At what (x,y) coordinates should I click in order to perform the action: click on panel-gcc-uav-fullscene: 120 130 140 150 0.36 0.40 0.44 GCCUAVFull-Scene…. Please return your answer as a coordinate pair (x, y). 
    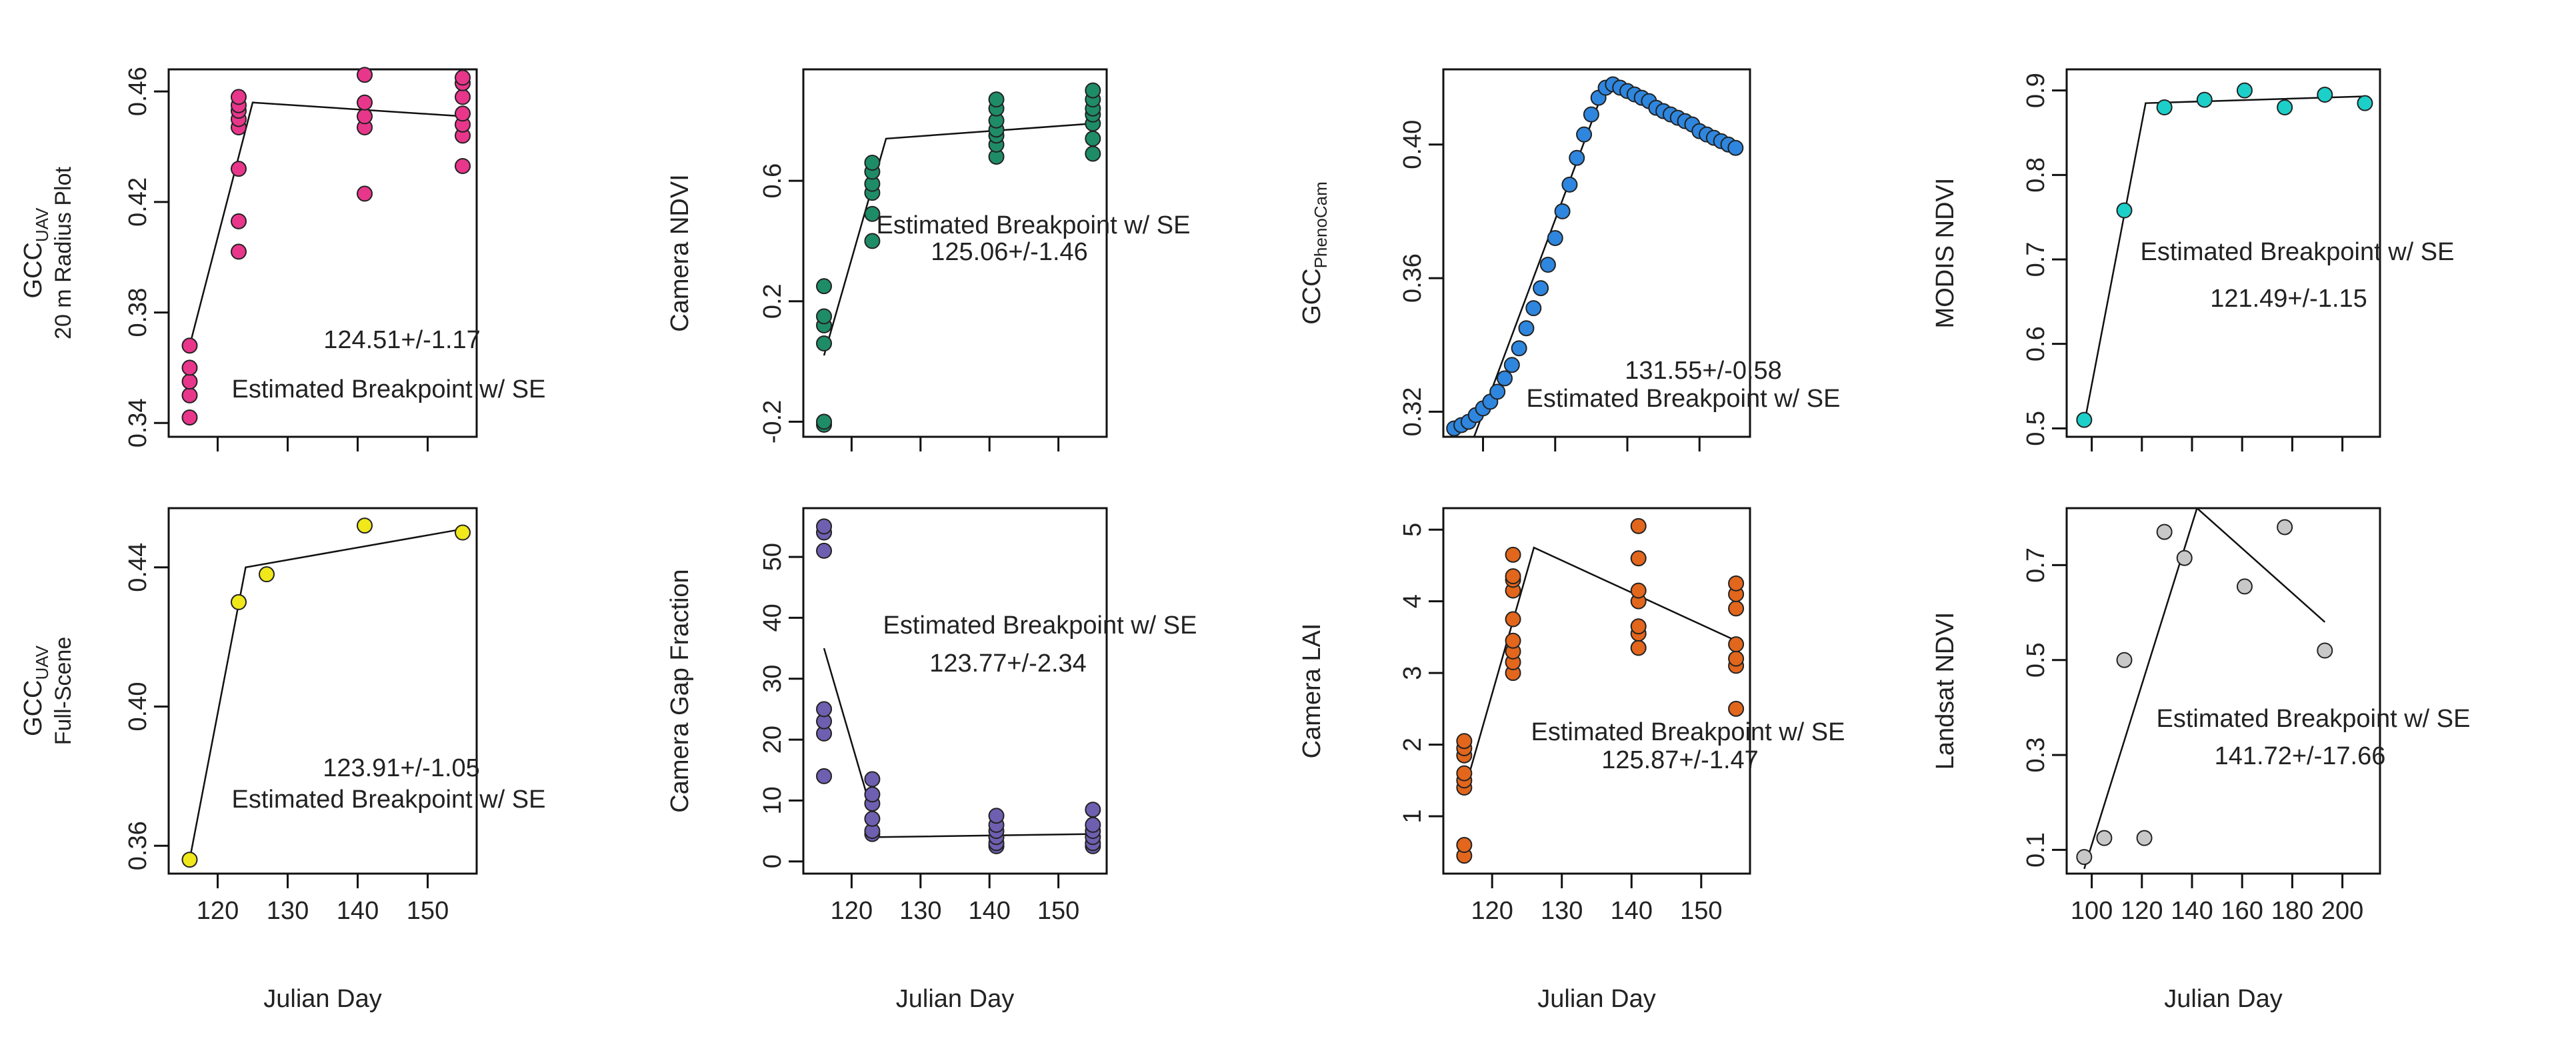
    Looking at the image, I should click on (282, 760).